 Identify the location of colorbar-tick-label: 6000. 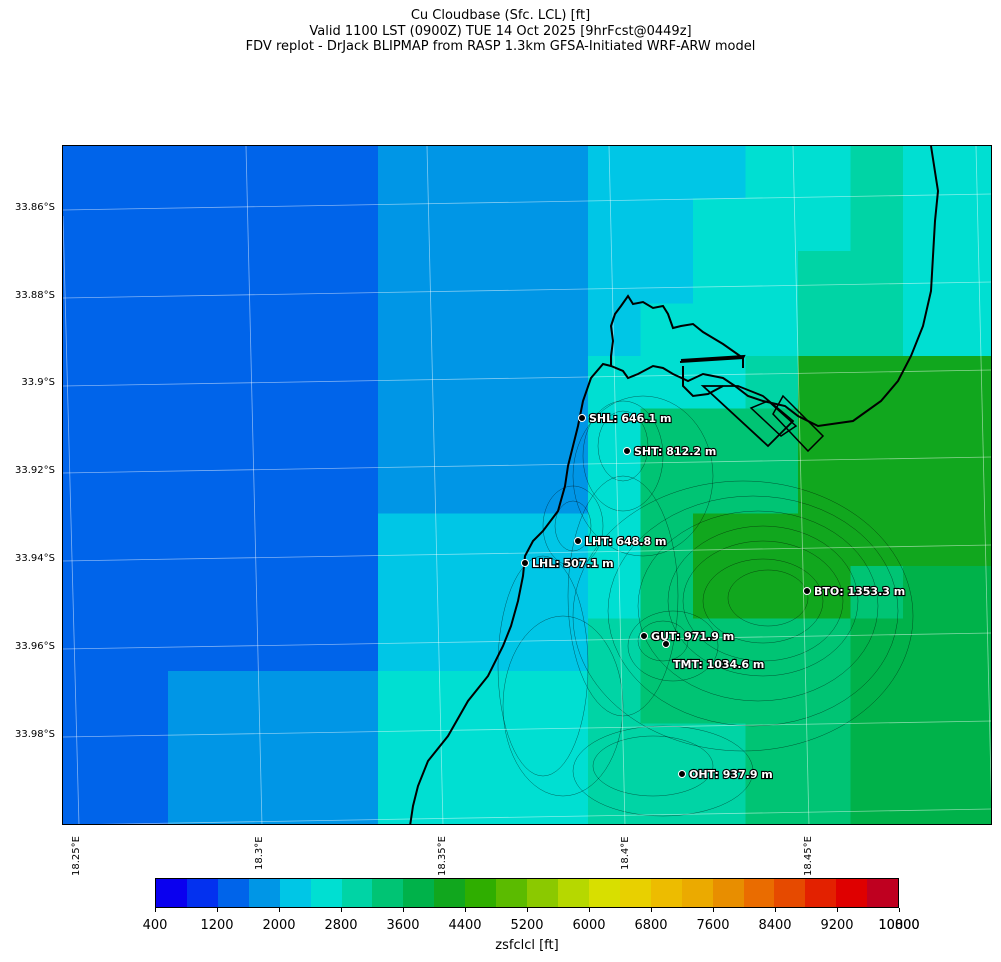
(589, 925).